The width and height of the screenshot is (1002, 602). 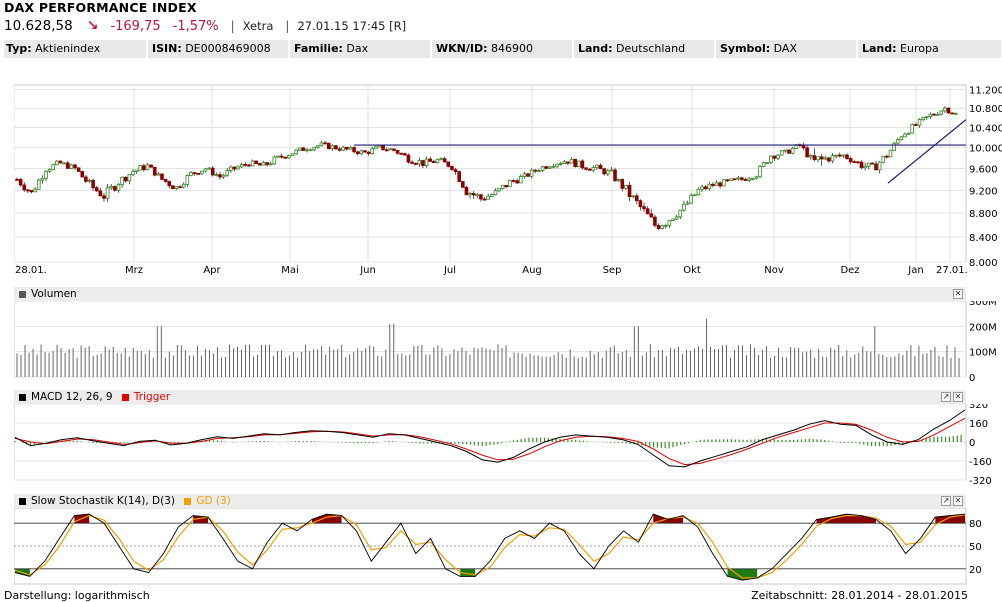 What do you see at coordinates (631, 48) in the screenshot?
I see `info-cell: Land: Deutschland` at bounding box center [631, 48].